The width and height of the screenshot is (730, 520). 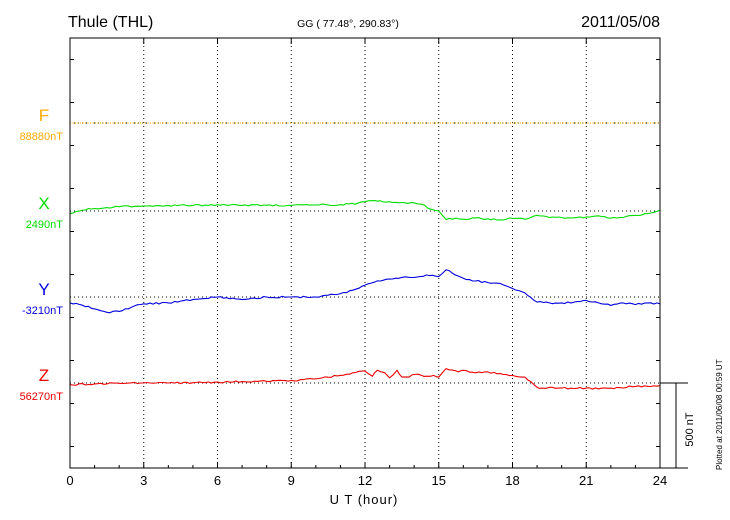 I want to click on series-line-z, so click(x=365, y=378).